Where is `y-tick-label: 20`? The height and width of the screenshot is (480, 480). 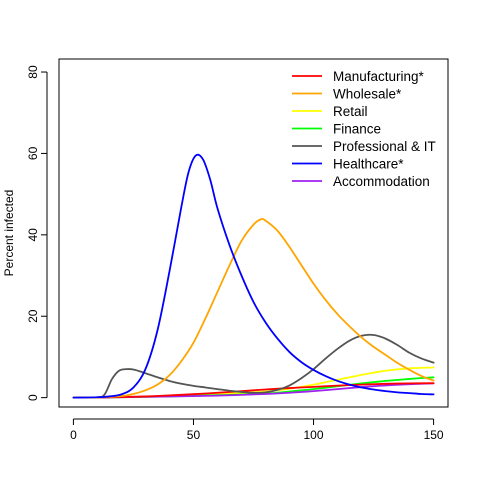
y-tick-label: 20 is located at coordinates (33, 316).